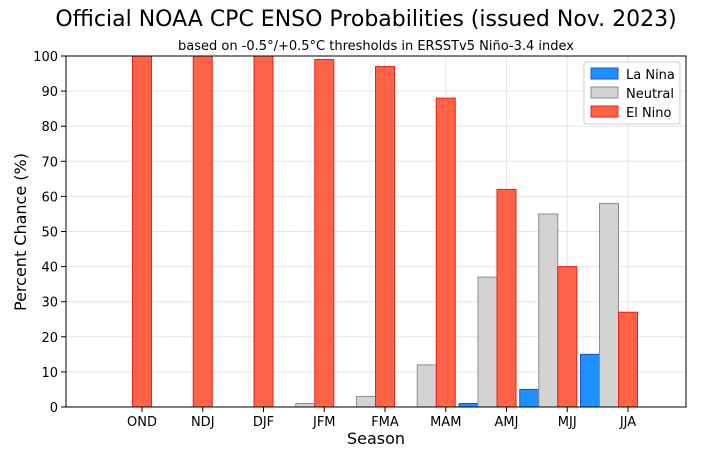 The height and width of the screenshot is (454, 701). I want to click on bar-neutral-fma, so click(366, 401).